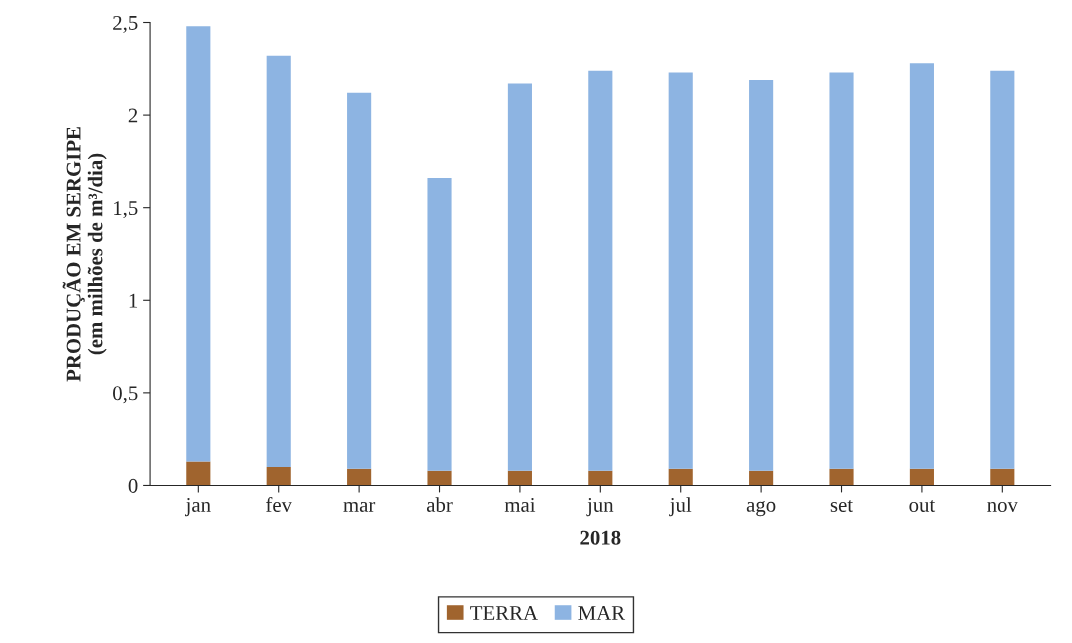 The image size is (1072, 643). What do you see at coordinates (1002, 506) in the screenshot?
I see `x-tick-label: nov` at bounding box center [1002, 506].